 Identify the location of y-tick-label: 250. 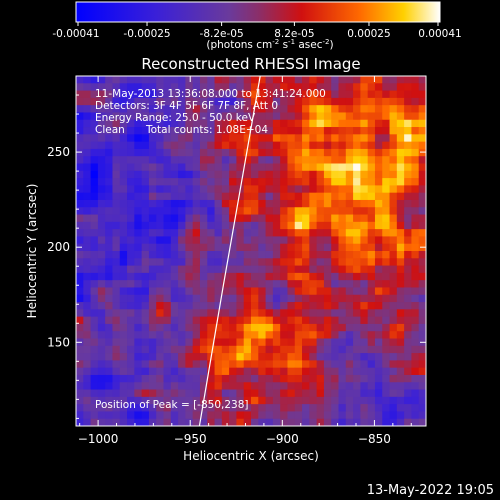
(58, 152).